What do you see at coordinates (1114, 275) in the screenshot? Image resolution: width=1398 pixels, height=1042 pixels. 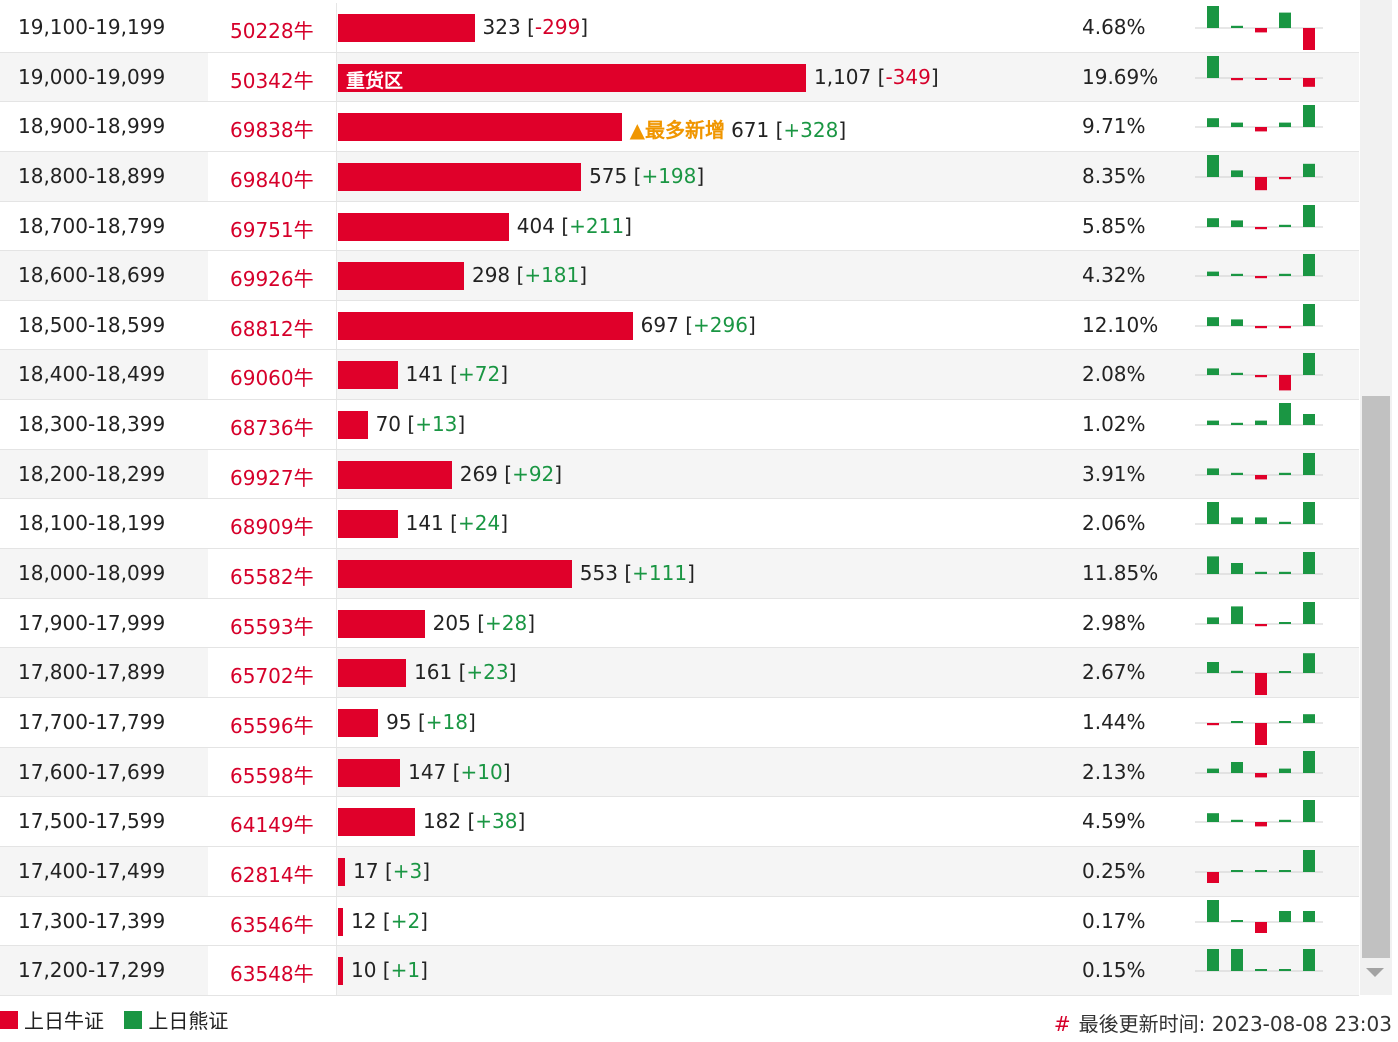 I see `percentage: 4.32%` at bounding box center [1114, 275].